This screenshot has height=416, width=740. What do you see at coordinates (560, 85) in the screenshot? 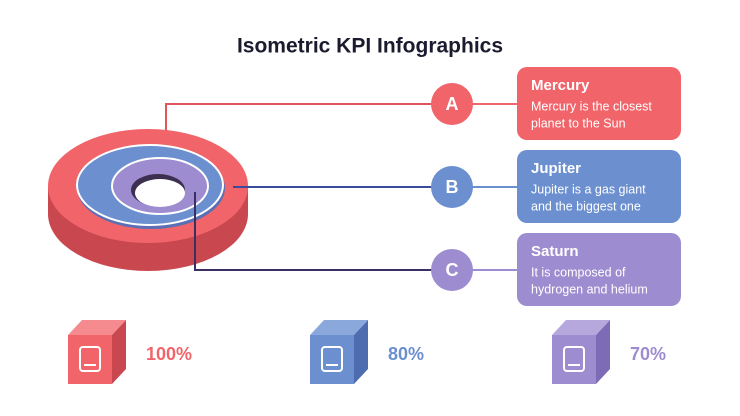
I see `card-title: Mercury` at bounding box center [560, 85].